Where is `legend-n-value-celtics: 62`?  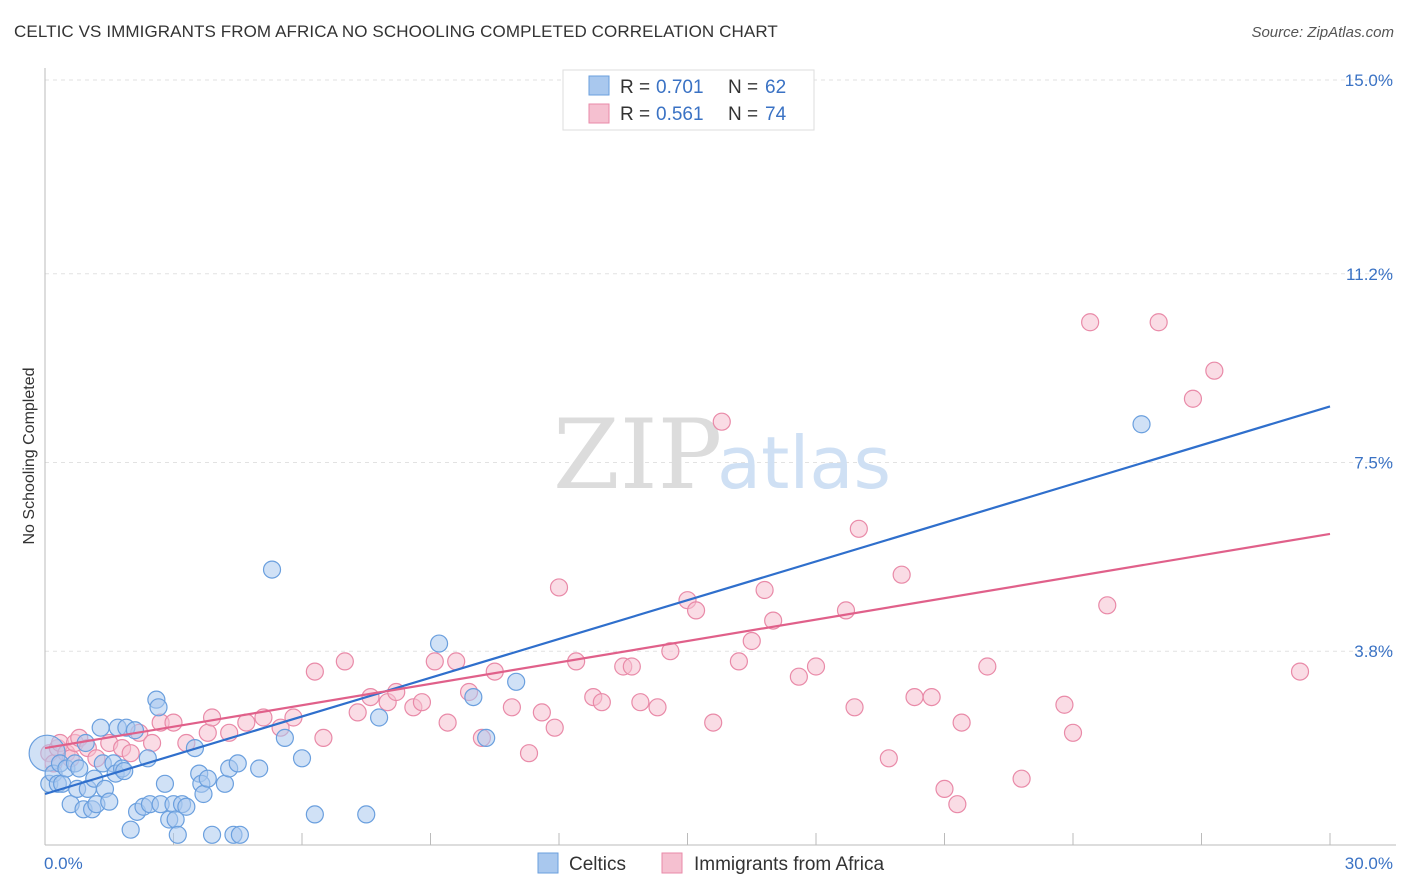
legend-n-value-celtics: 62 is located at coordinates (775, 87).